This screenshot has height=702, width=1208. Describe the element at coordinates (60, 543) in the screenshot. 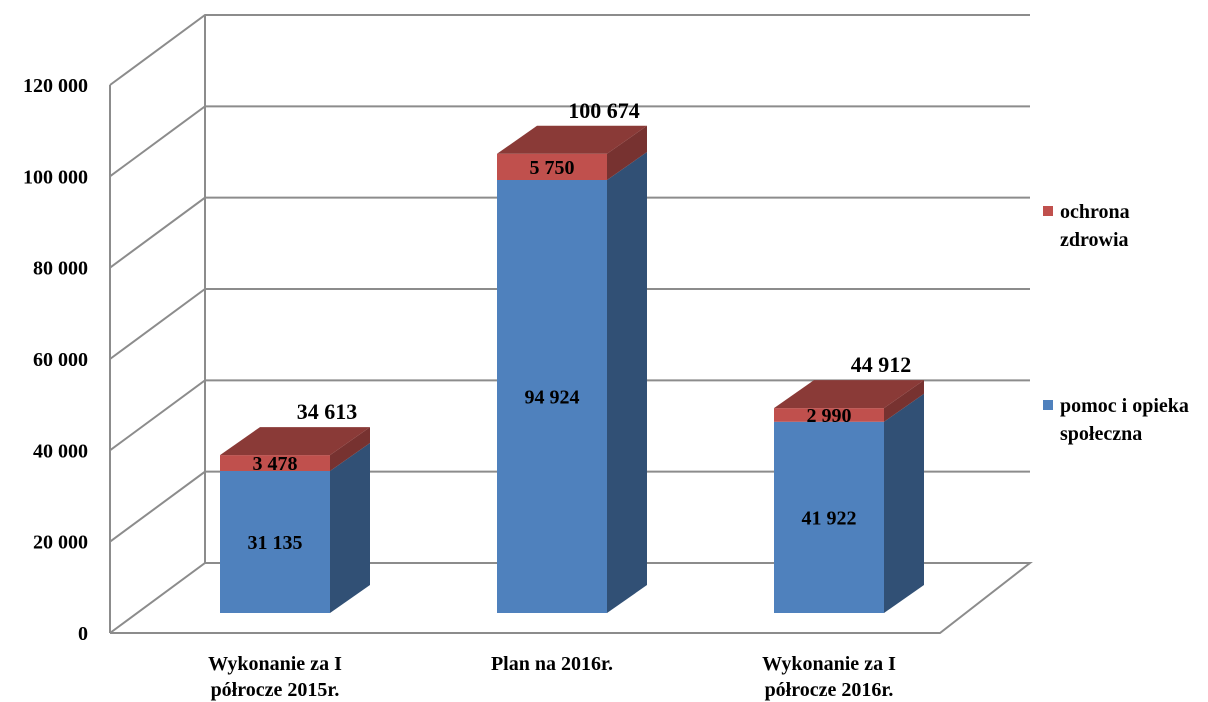

I see `y-tick-label: 20 000` at that location.